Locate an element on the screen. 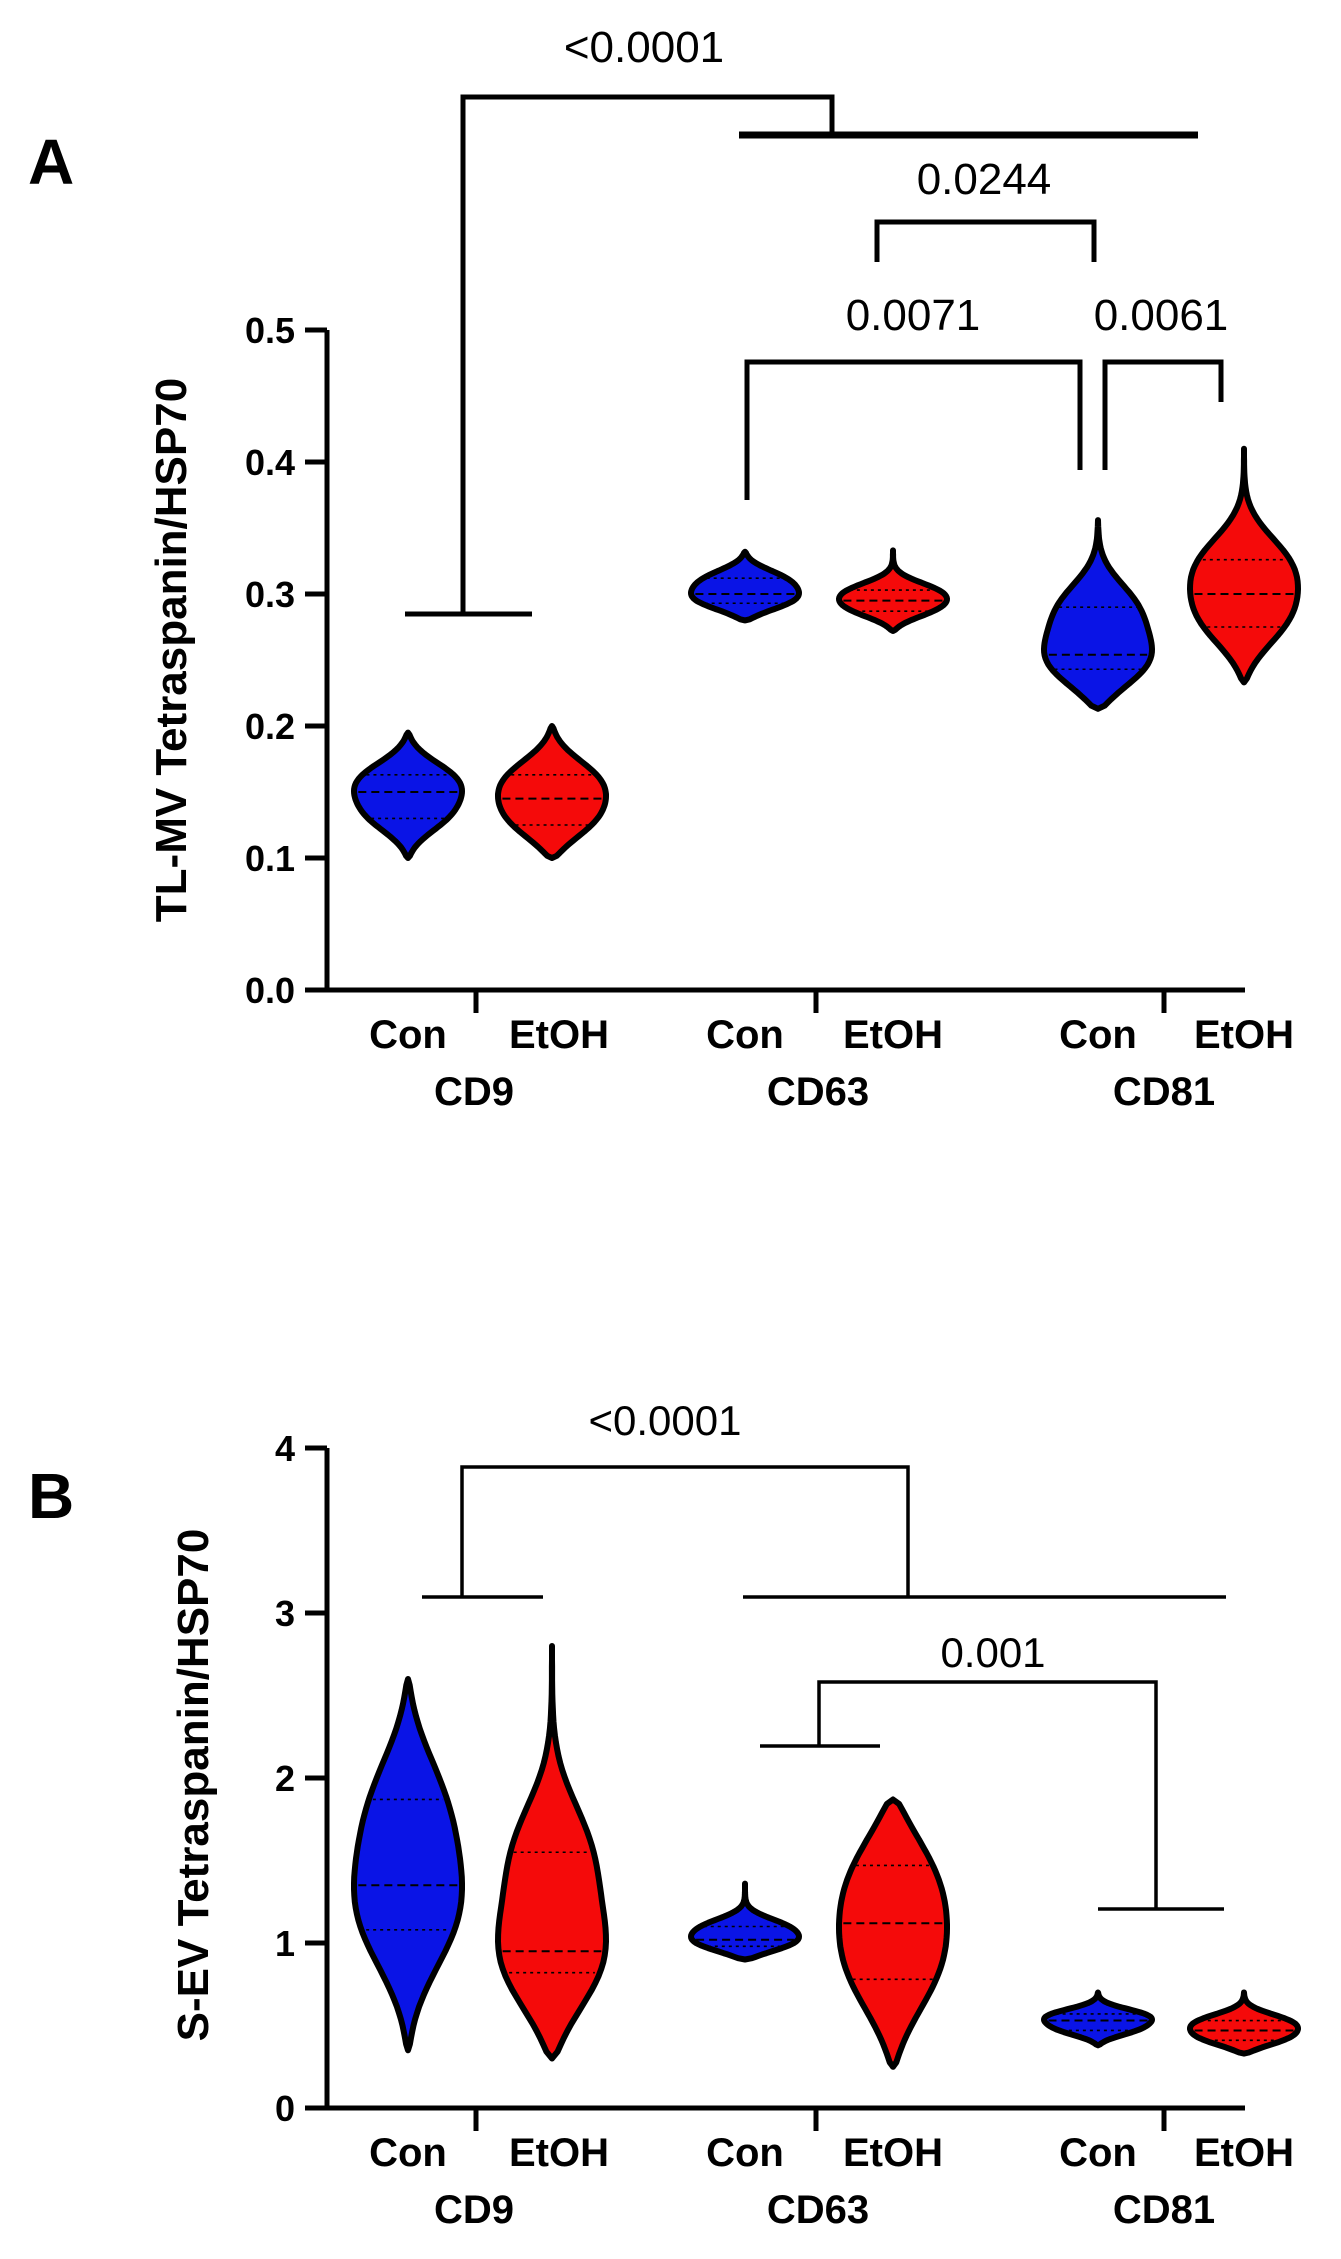 The image size is (1341, 2259). panel-b-violin-cd63-etoh is located at coordinates (893, 1933).